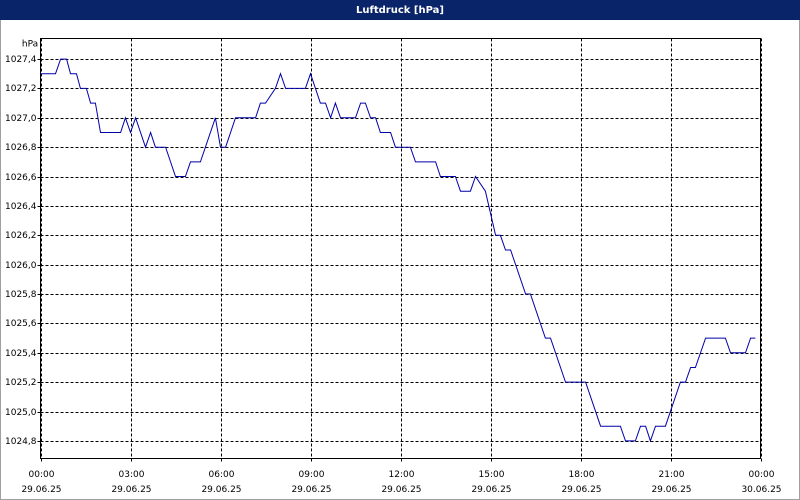 This screenshot has width=800, height=500. Describe the element at coordinates (492, 475) in the screenshot. I see `x-tick-label: 15:00` at that location.